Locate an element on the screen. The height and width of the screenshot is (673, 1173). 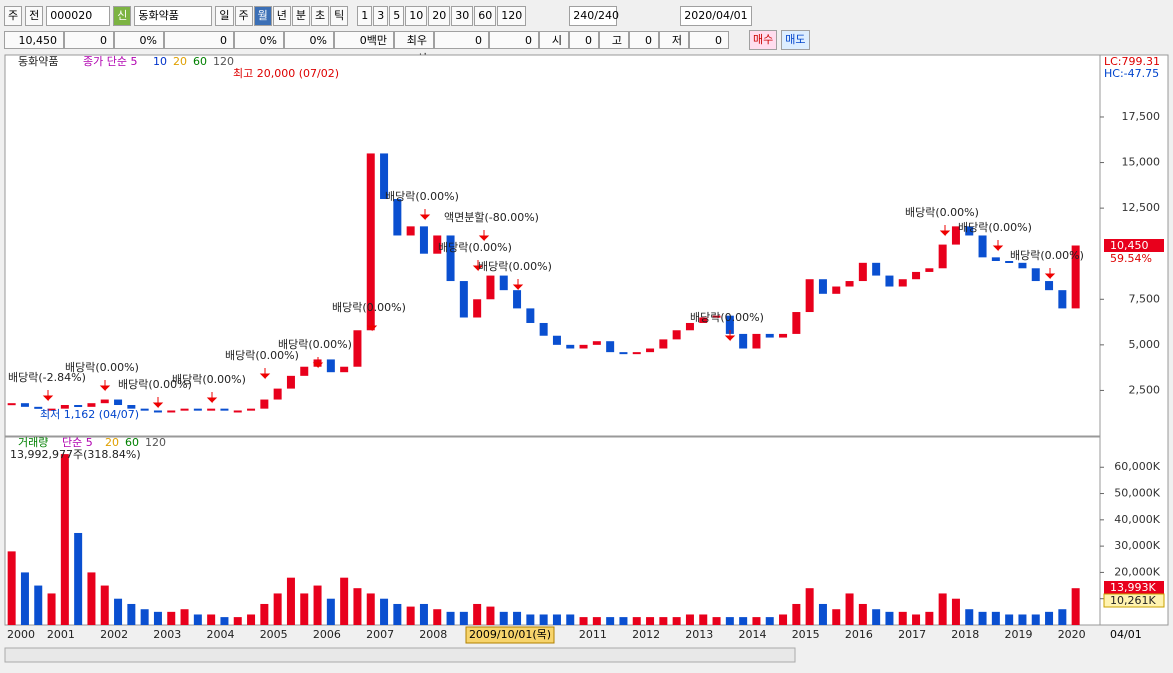
period-btn: 초 is located at coordinates (320, 16).